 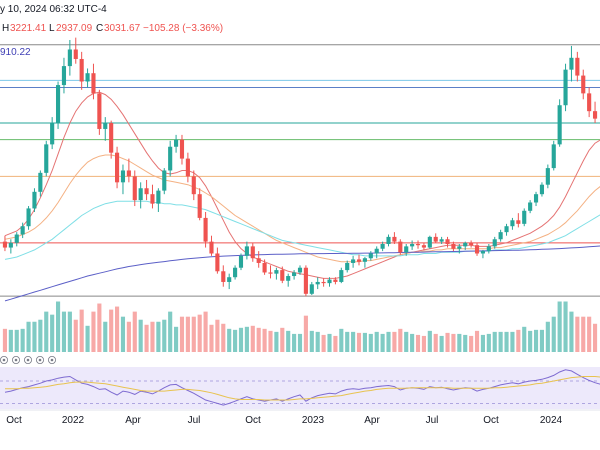 I want to click on rsi-pane, so click(x=300, y=382).